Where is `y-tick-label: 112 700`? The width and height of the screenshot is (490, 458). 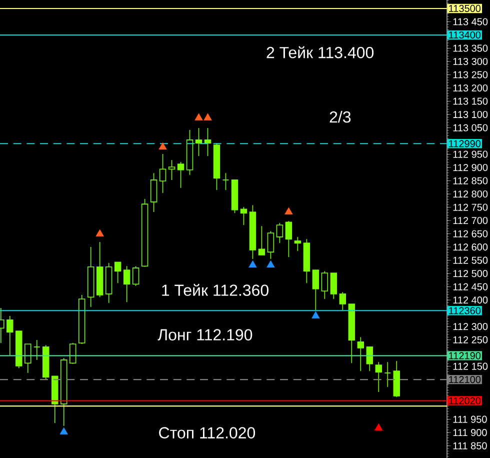
y-tick-label: 112 700 is located at coordinates (470, 220).